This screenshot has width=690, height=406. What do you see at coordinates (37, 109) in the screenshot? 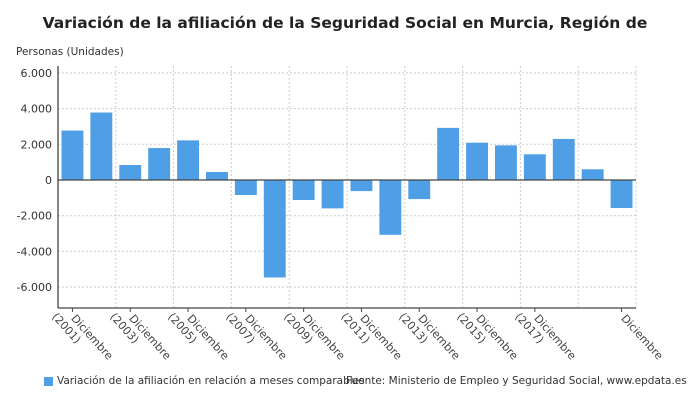
I see `y-tick-label: 4.000` at bounding box center [37, 109].